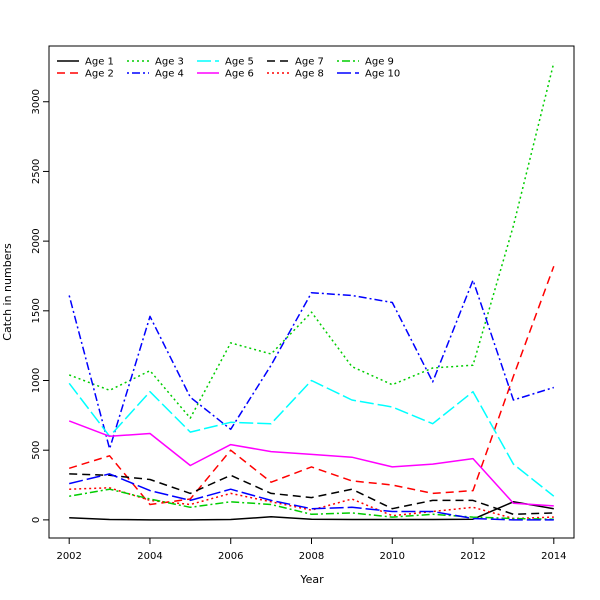 The width and height of the screenshot is (600, 600). I want to click on legend-item: Age 5, so click(225, 62).